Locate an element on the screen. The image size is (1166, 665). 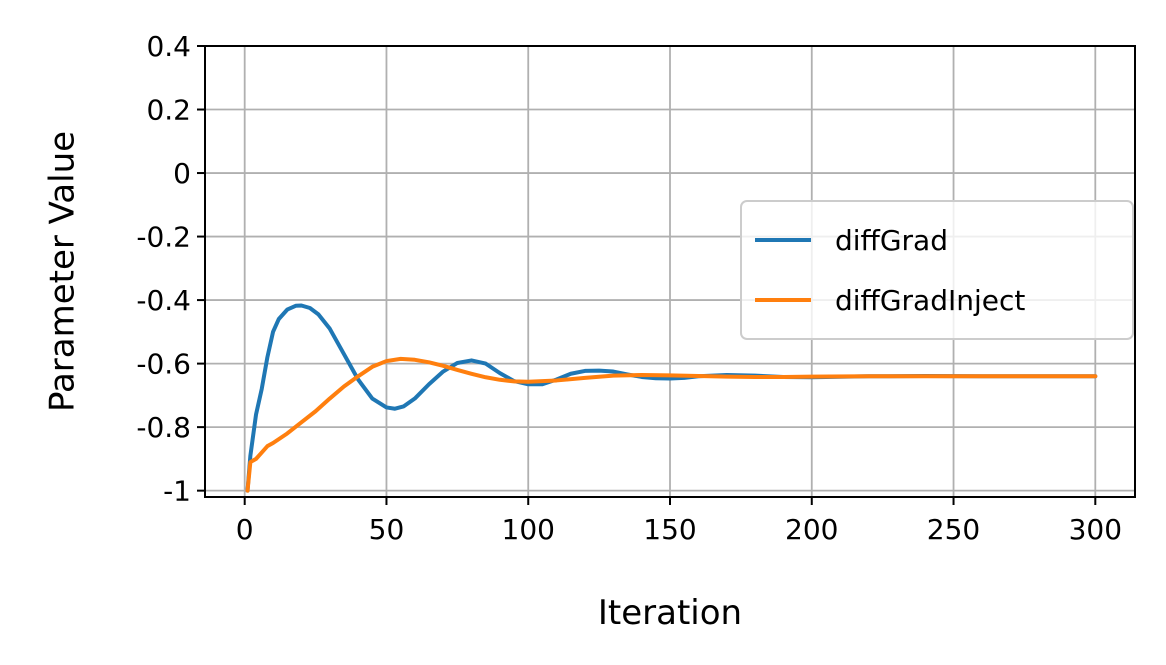
x-tick-label: 50 is located at coordinates (387, 529).